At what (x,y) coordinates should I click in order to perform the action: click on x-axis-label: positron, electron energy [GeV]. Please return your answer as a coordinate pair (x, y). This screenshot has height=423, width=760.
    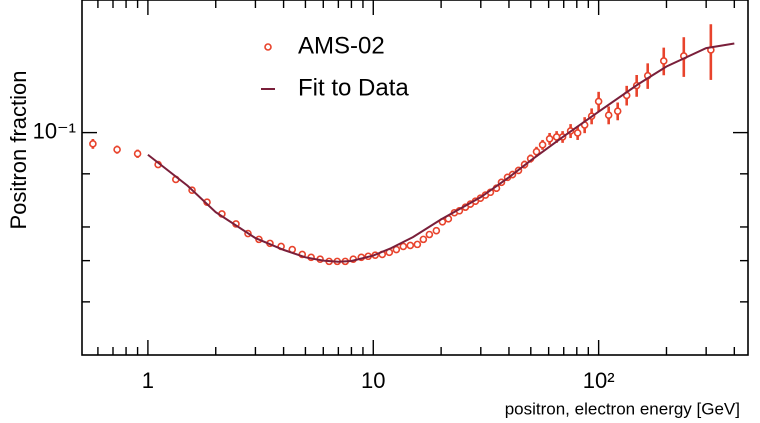
    Looking at the image, I should click on (622, 408).